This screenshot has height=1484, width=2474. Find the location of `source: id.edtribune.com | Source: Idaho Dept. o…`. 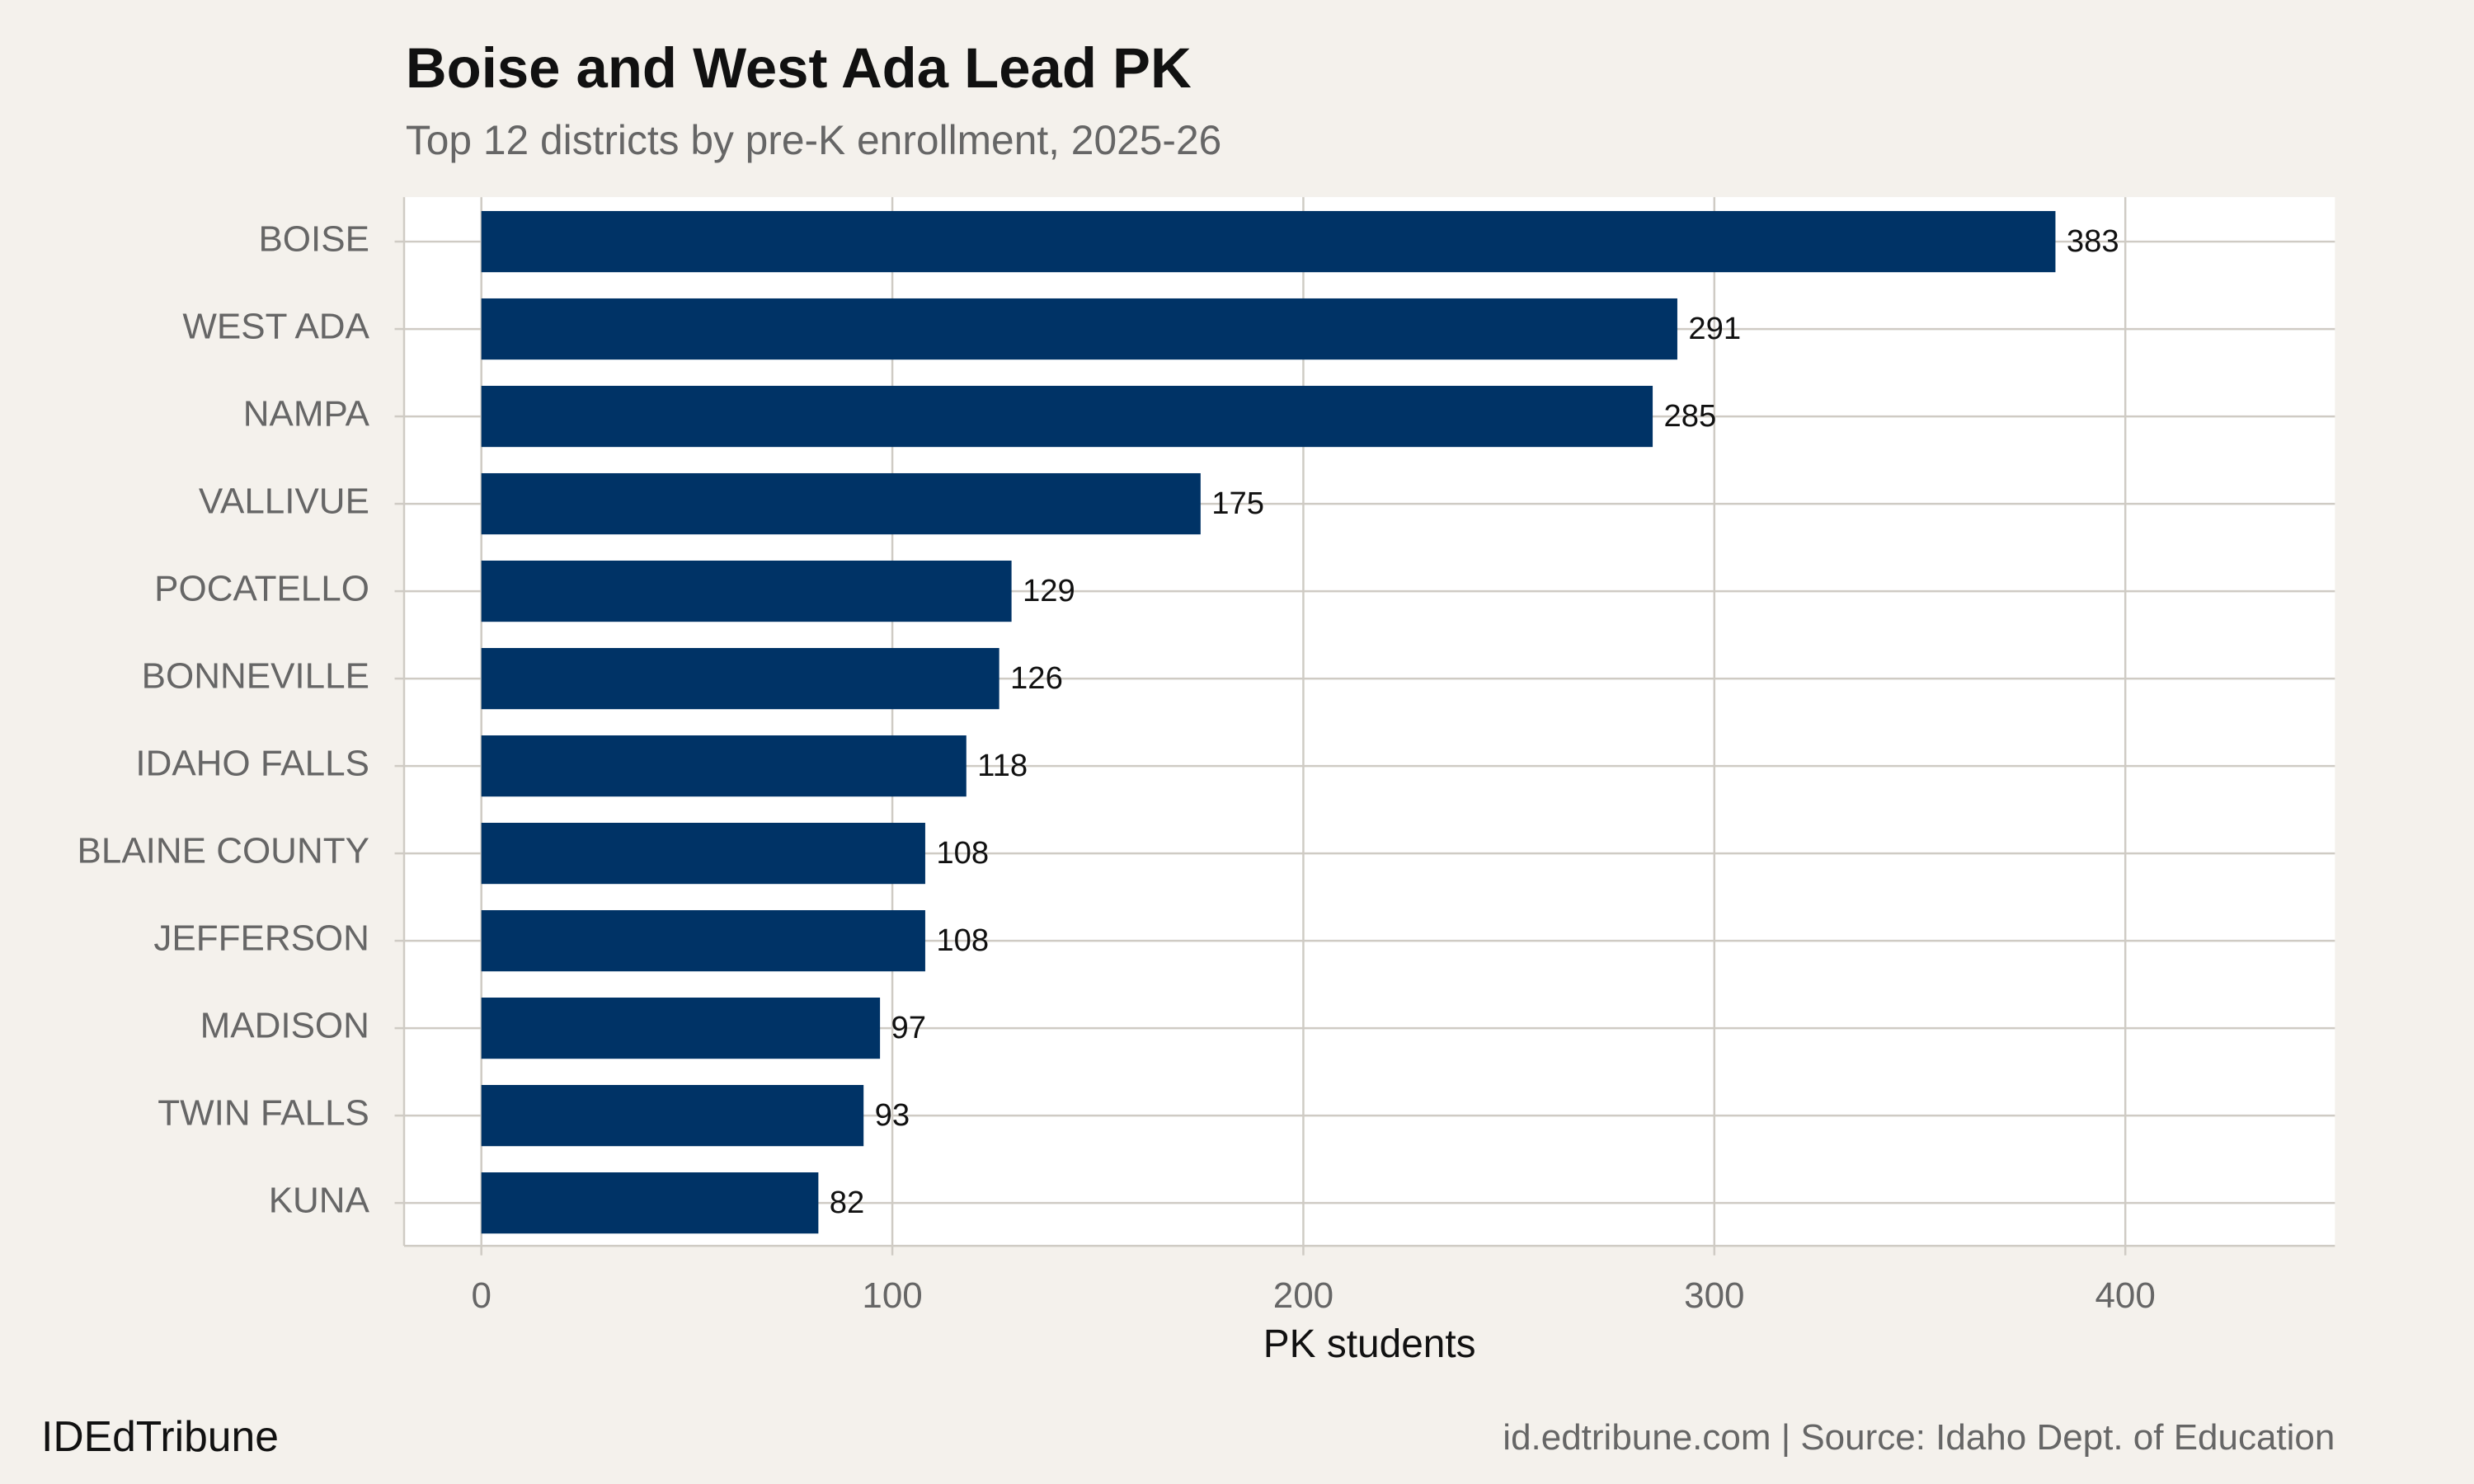

source: id.edtribune.com | Source: Idaho Dept. o… is located at coordinates (1919, 1437).